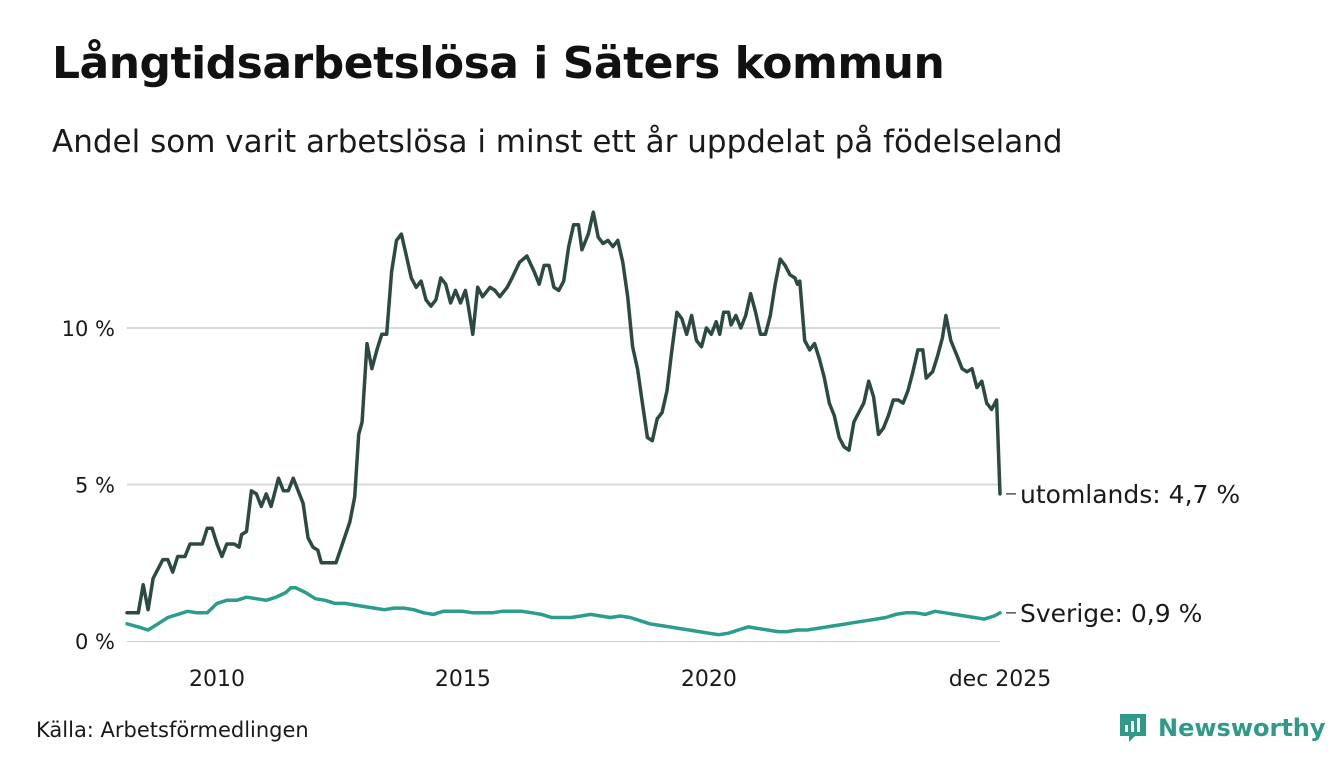 This screenshot has width=1340, height=780. I want to click on y-tick-label: 10 %, so click(88, 329).